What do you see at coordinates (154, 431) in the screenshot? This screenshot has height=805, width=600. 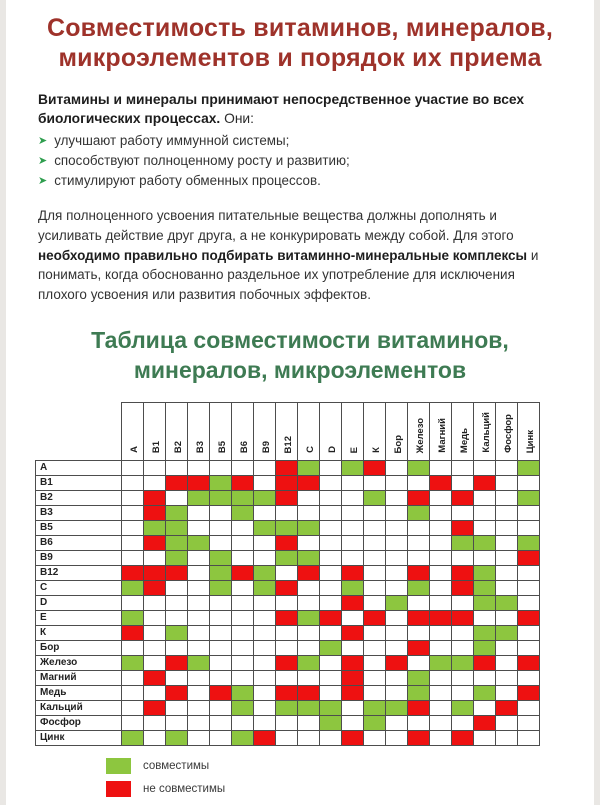 I see `matrix-column-header: В1` at bounding box center [154, 431].